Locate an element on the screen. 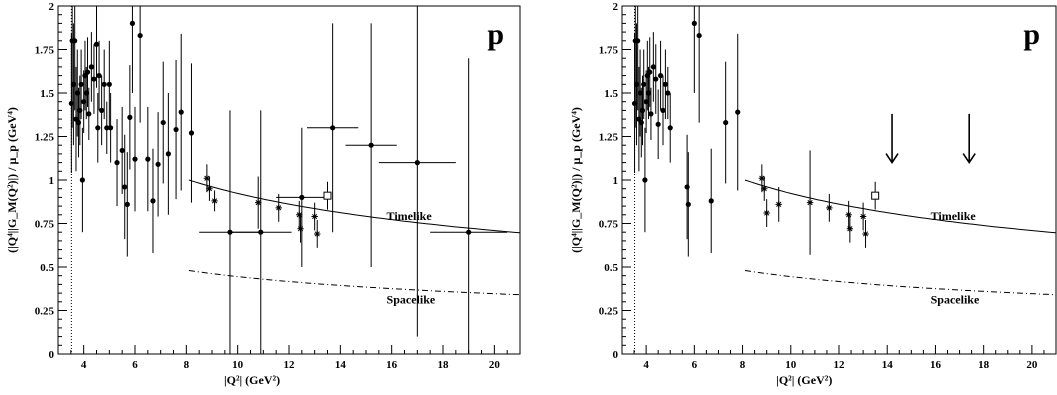 This screenshot has height=395, width=1057. x-tick-label: 18 is located at coordinates (984, 365).